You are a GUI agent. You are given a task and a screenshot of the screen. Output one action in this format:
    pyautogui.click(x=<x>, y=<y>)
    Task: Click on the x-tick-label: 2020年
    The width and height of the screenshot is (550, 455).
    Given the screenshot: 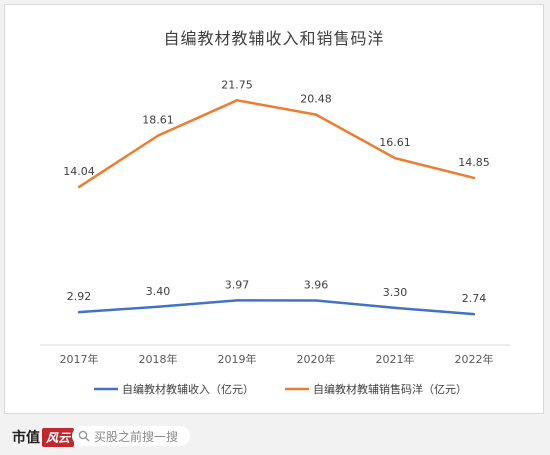 What is the action you would take?
    pyautogui.click(x=316, y=359)
    